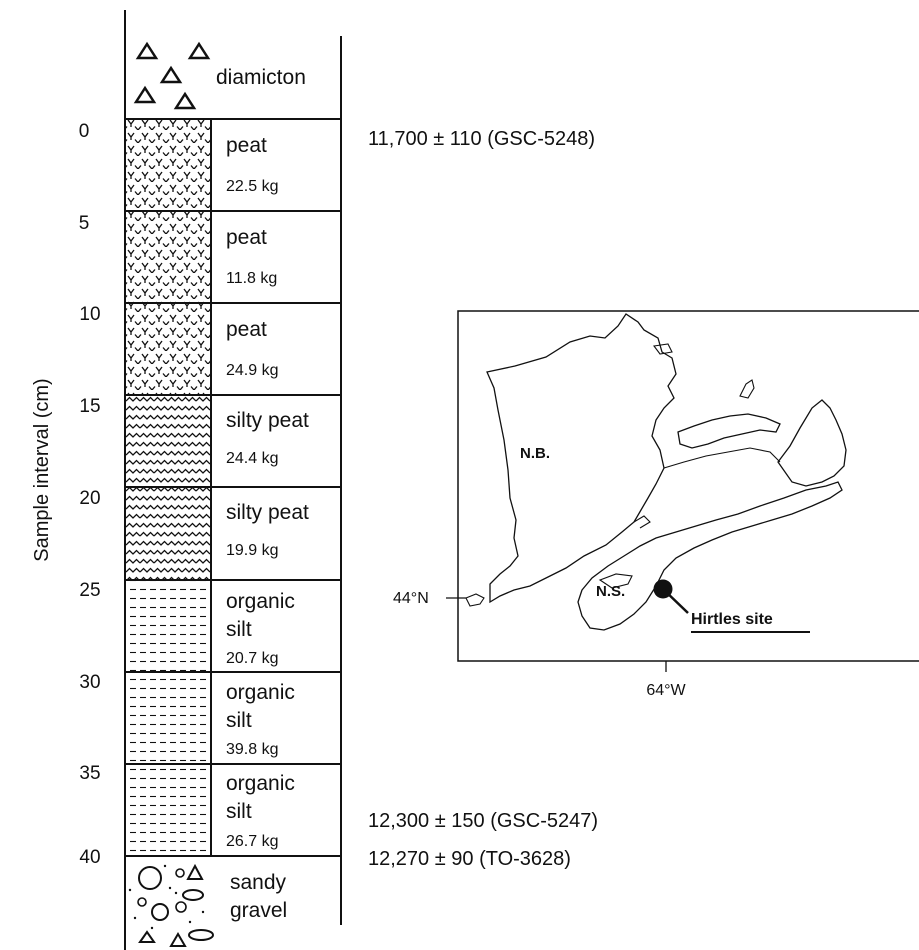 This screenshot has height=950, width=919. What do you see at coordinates (251, 278) in the screenshot?
I see `layer-mass: 11.8 kg` at bounding box center [251, 278].